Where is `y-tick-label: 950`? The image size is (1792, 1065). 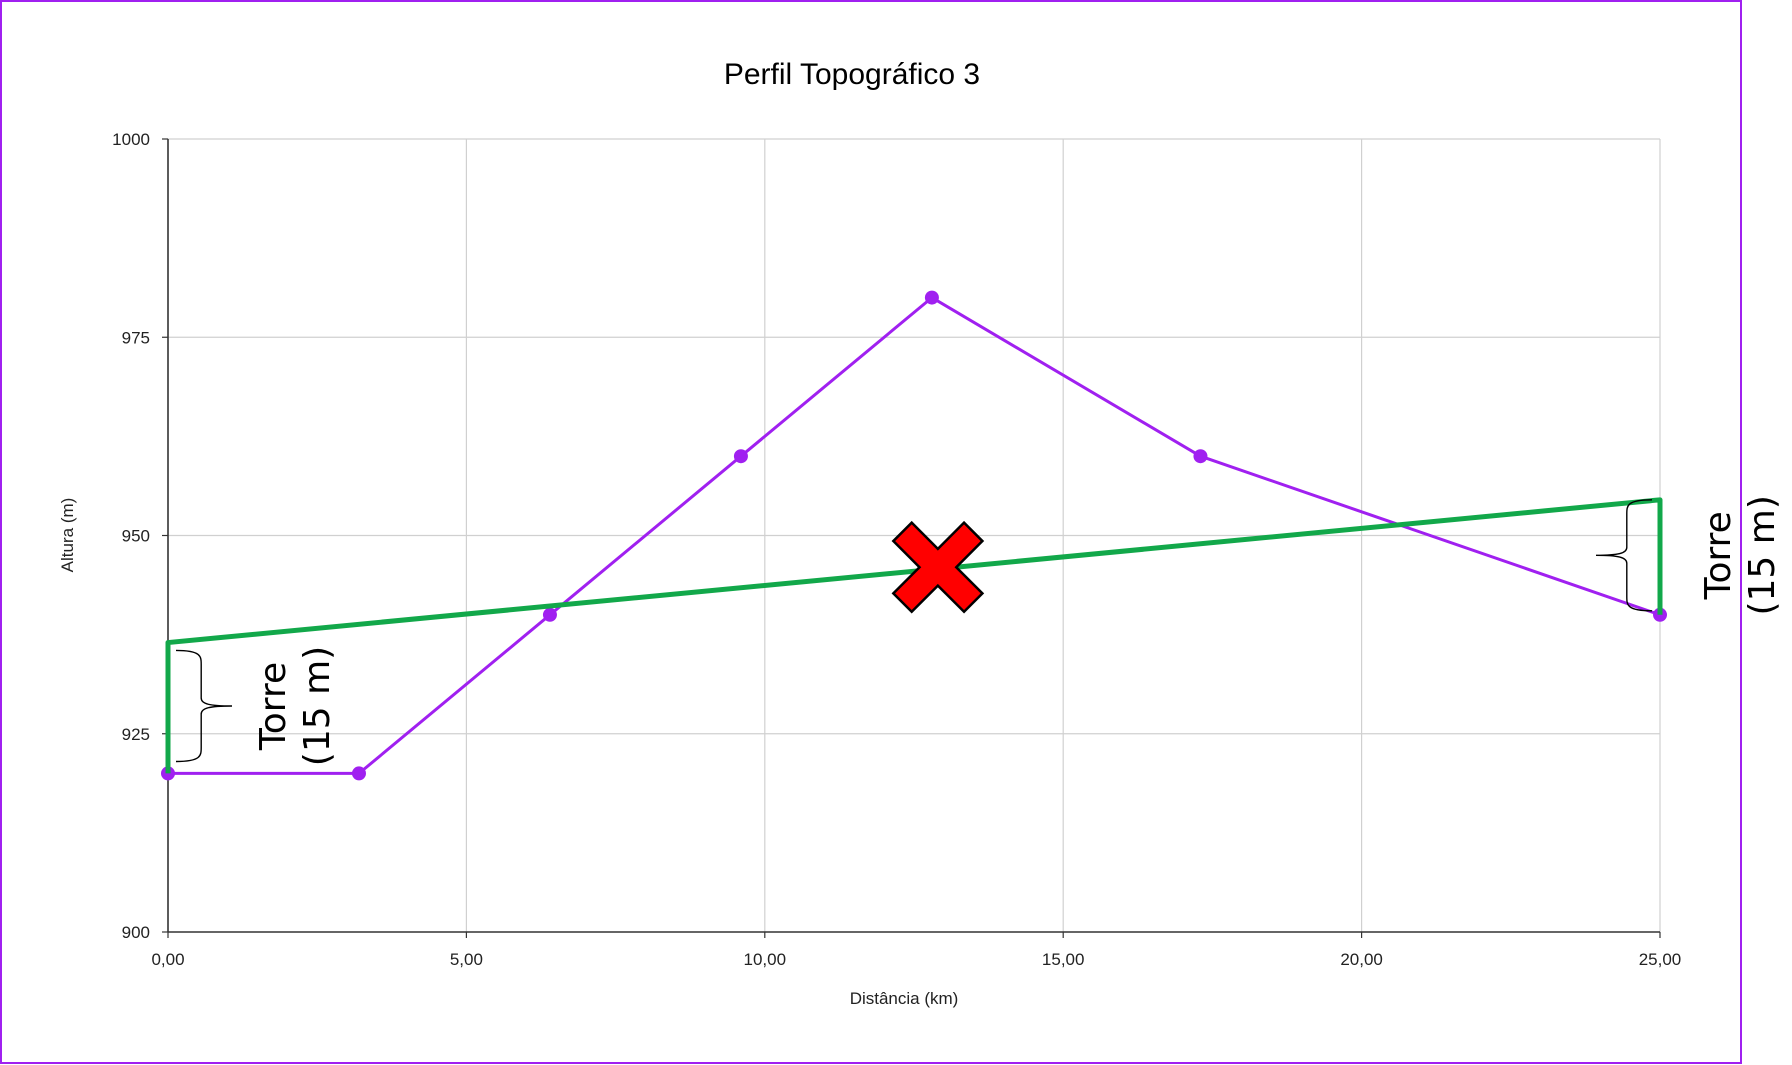 y-tick-label: 950 is located at coordinates (136, 536).